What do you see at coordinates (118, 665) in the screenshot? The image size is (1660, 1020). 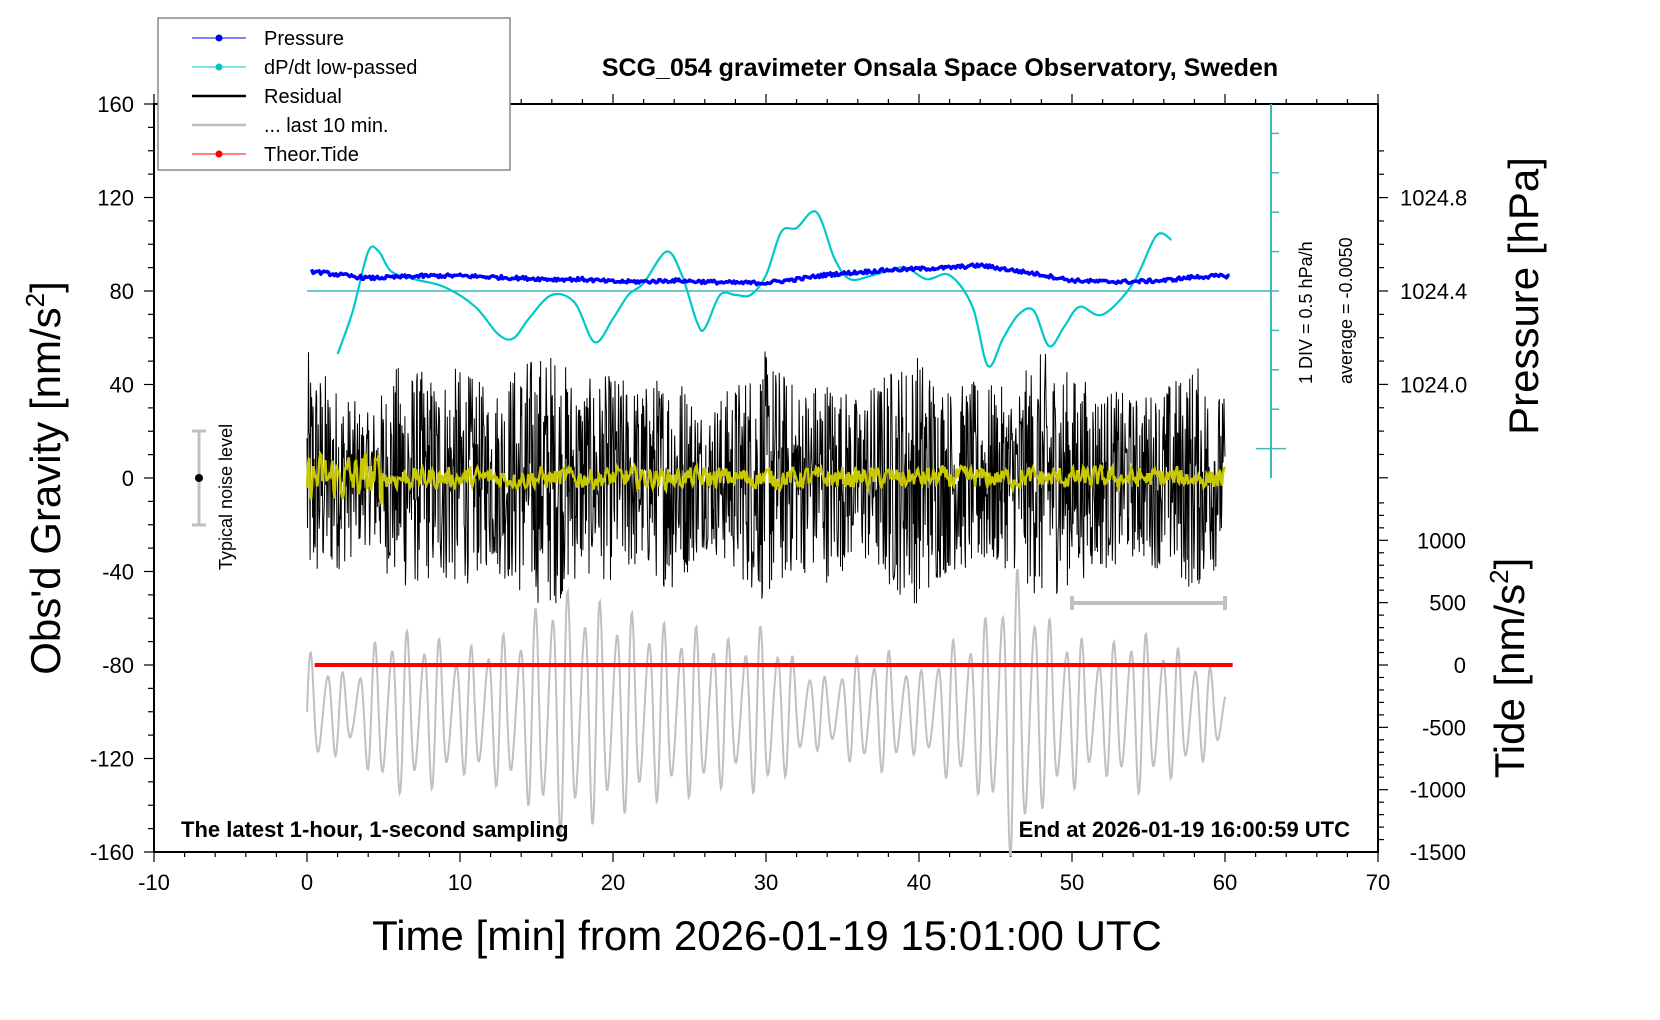 I see `y-tick-label: -80` at bounding box center [118, 665].